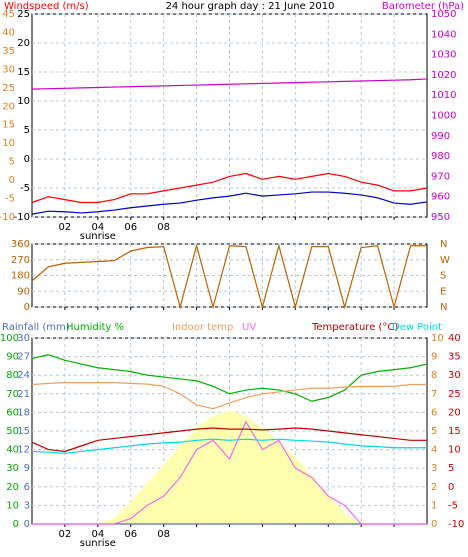 This screenshot has height=557, width=468. I want to click on y4-tick-label: 9, so click(434, 357).